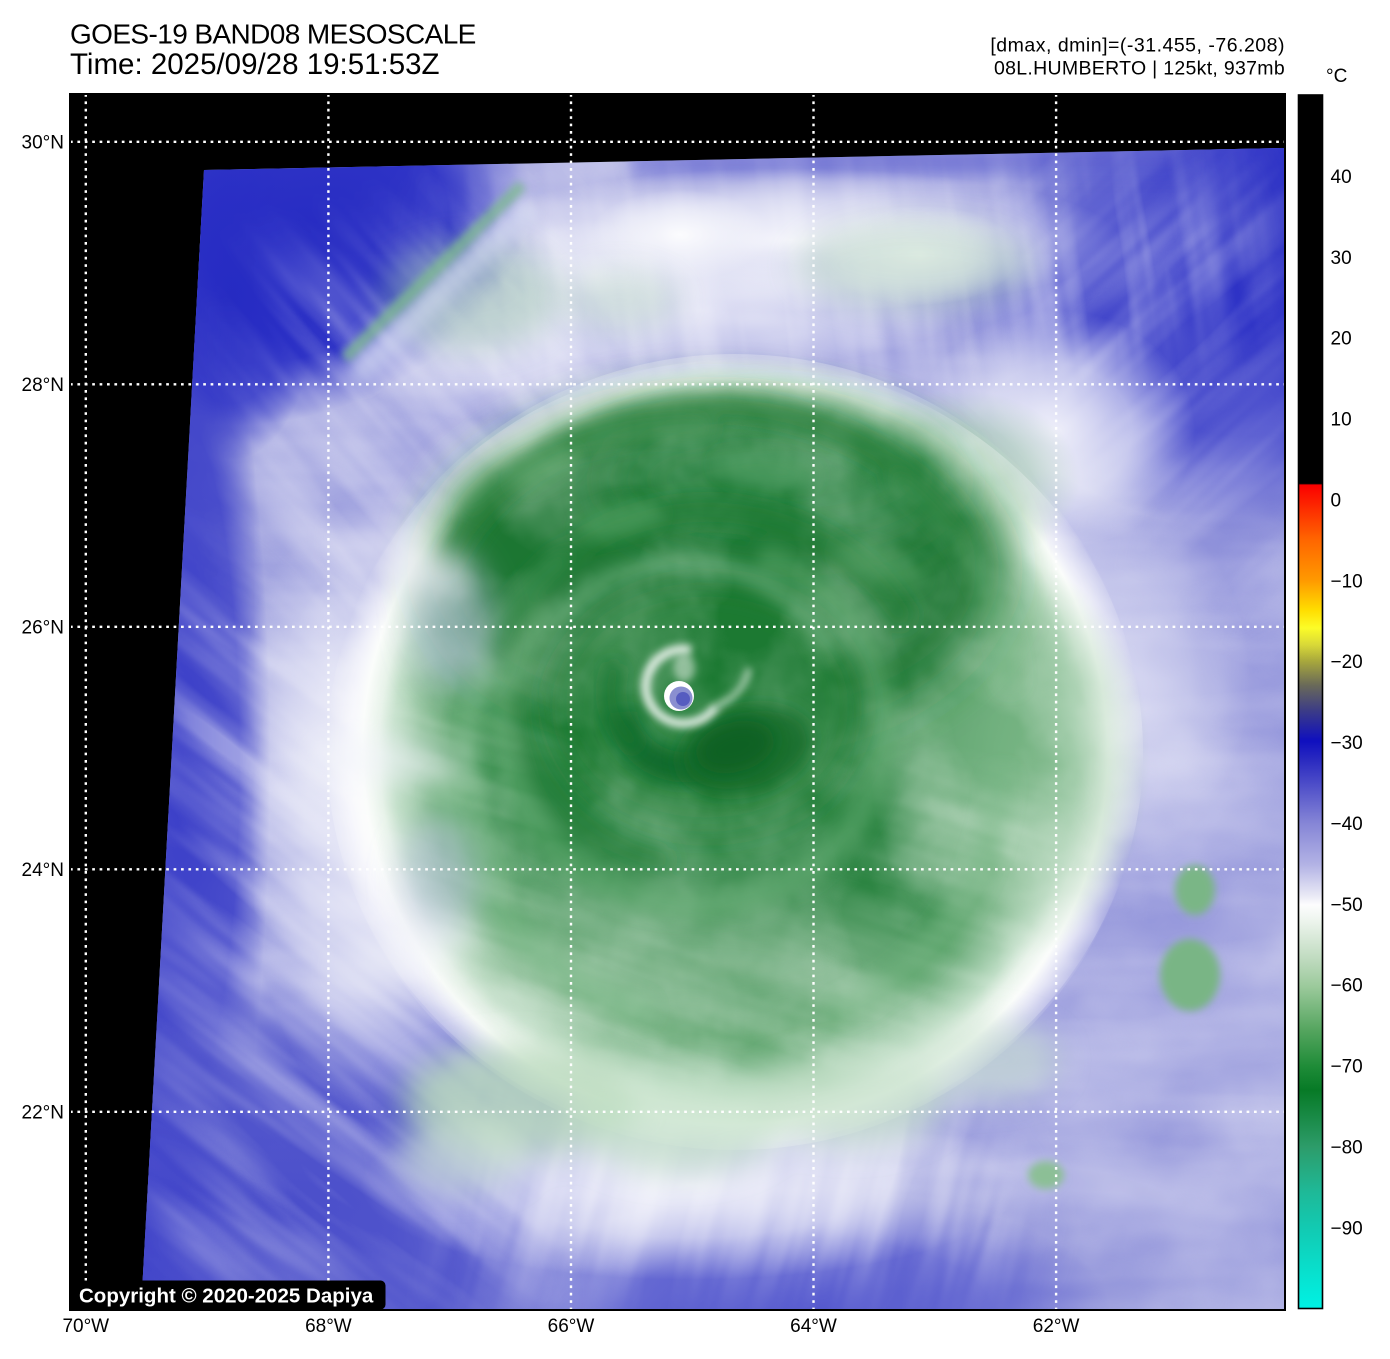 The image size is (1390, 1359). What do you see at coordinates (1347, 743) in the screenshot?
I see `svg-text: −30` at bounding box center [1347, 743].